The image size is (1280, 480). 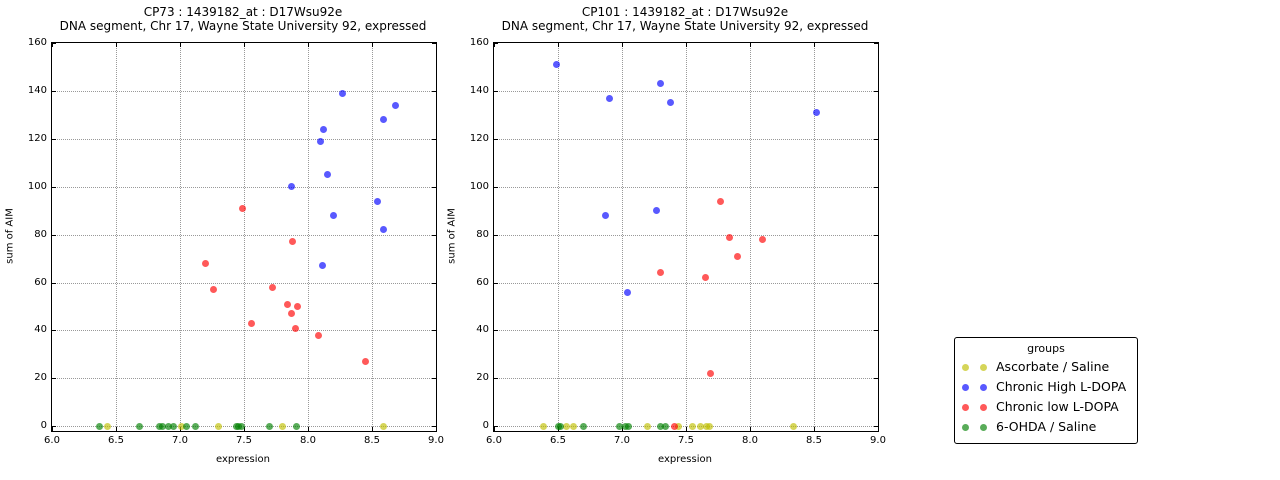 I want to click on x-axis-label: expression, so click(x=685, y=459).